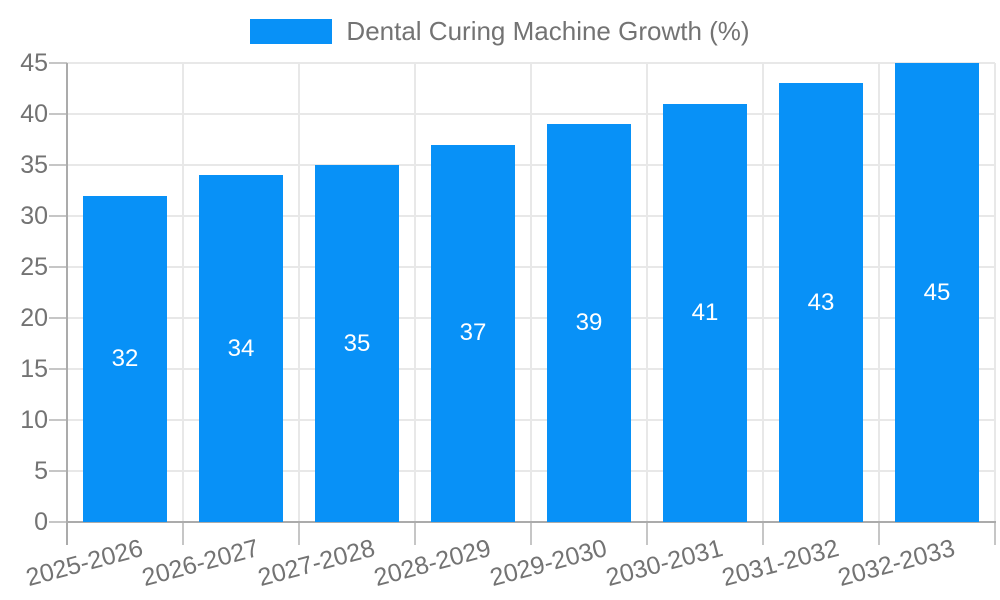 This screenshot has height=600, width=1000. I want to click on y-axis-label: 5, so click(41, 471).